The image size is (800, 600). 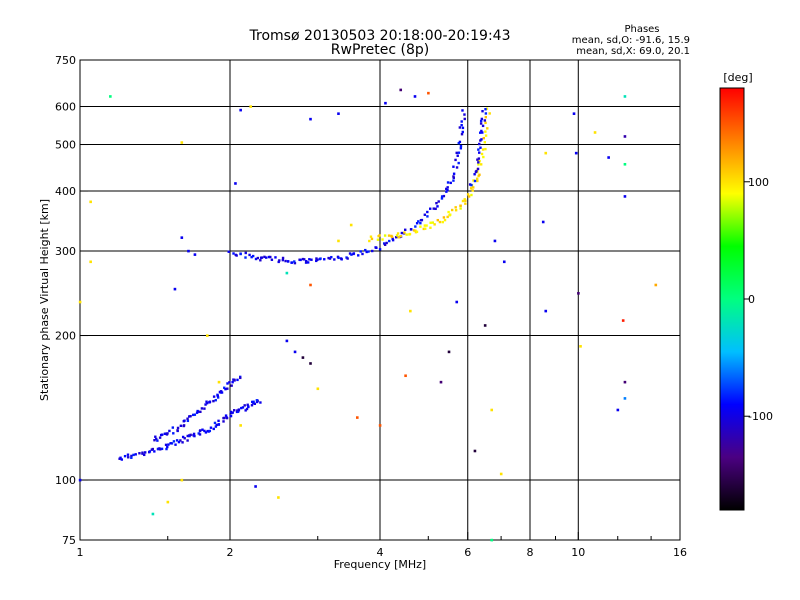 I want to click on x-tick-label: 10, so click(x=578, y=552).